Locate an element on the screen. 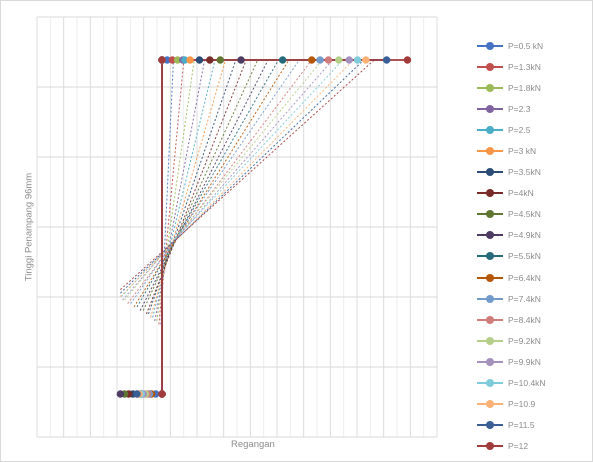 This screenshot has width=593, height=462. legend-item: P=10.9 is located at coordinates (533, 404).